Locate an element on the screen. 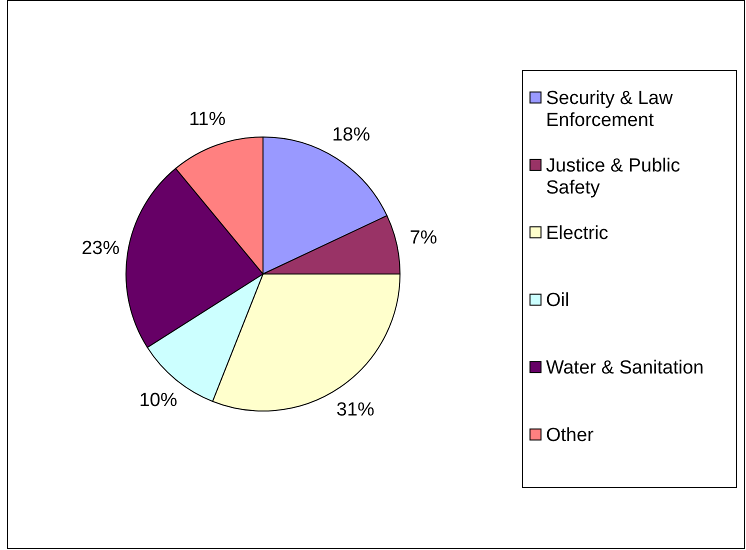 This screenshot has width=746, height=550. legend-label: Electric is located at coordinates (577, 233).